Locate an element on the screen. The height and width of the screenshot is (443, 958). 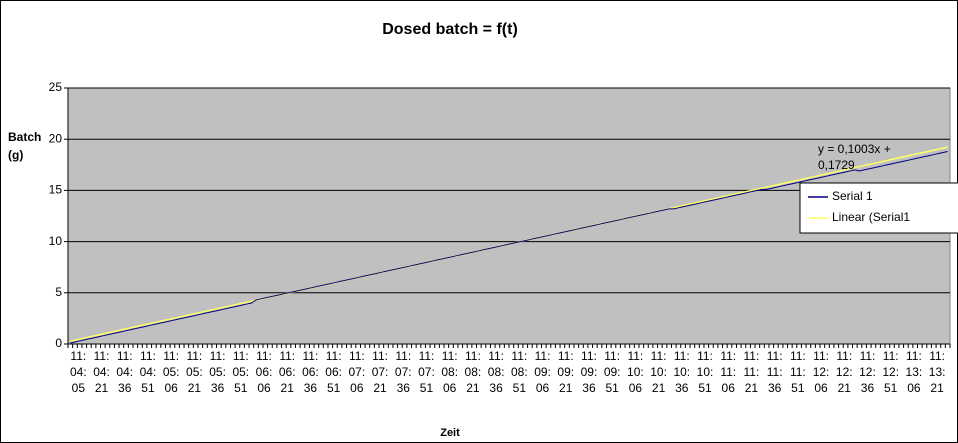
x-tick-label: 11: 05: 21 is located at coordinates (194, 372).